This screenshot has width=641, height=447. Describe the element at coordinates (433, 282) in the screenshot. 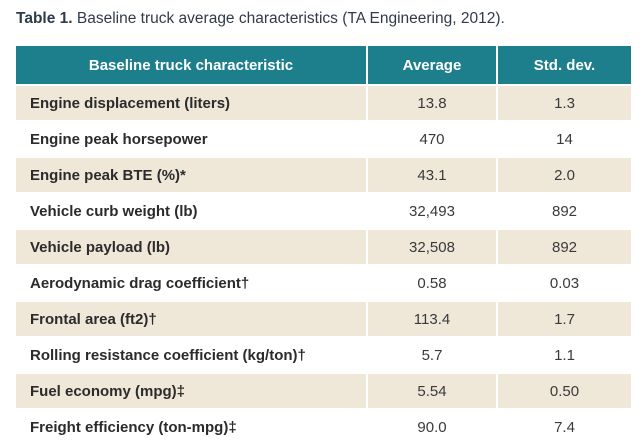

I see `row-average: 0.58` at that location.